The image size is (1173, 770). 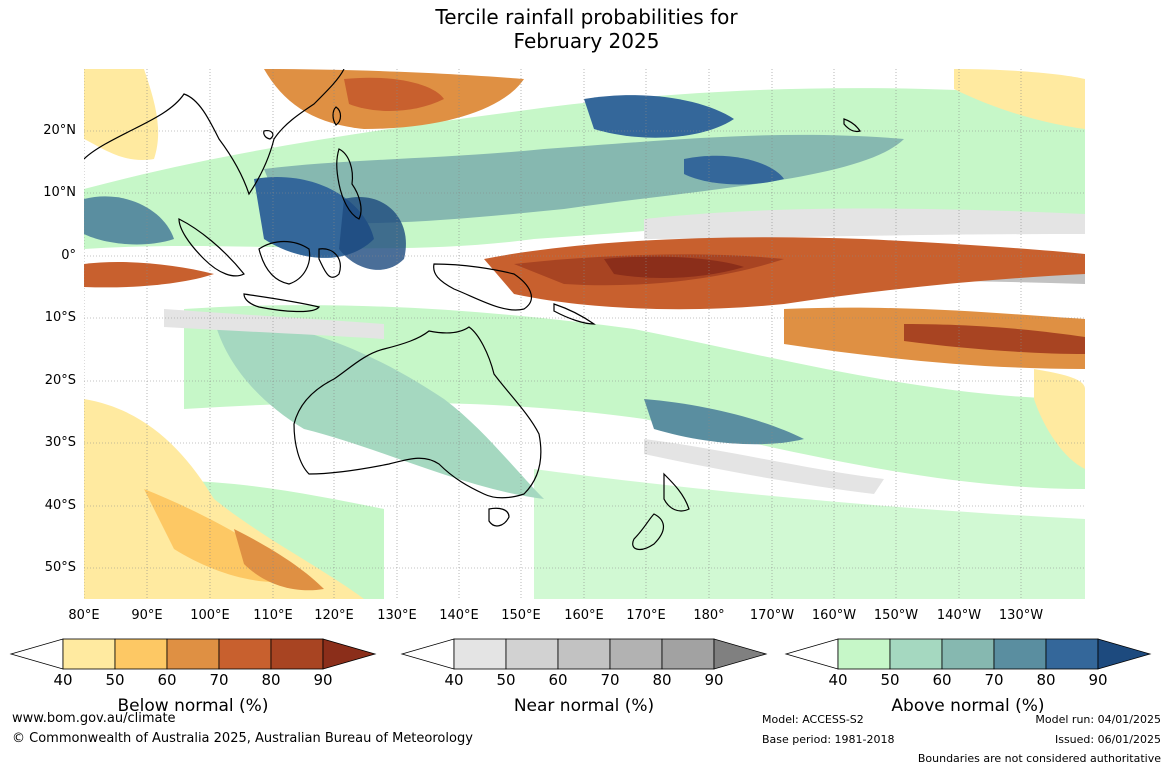 What do you see at coordinates (284, 262) in the screenshot?
I see `borneo-outline` at bounding box center [284, 262].